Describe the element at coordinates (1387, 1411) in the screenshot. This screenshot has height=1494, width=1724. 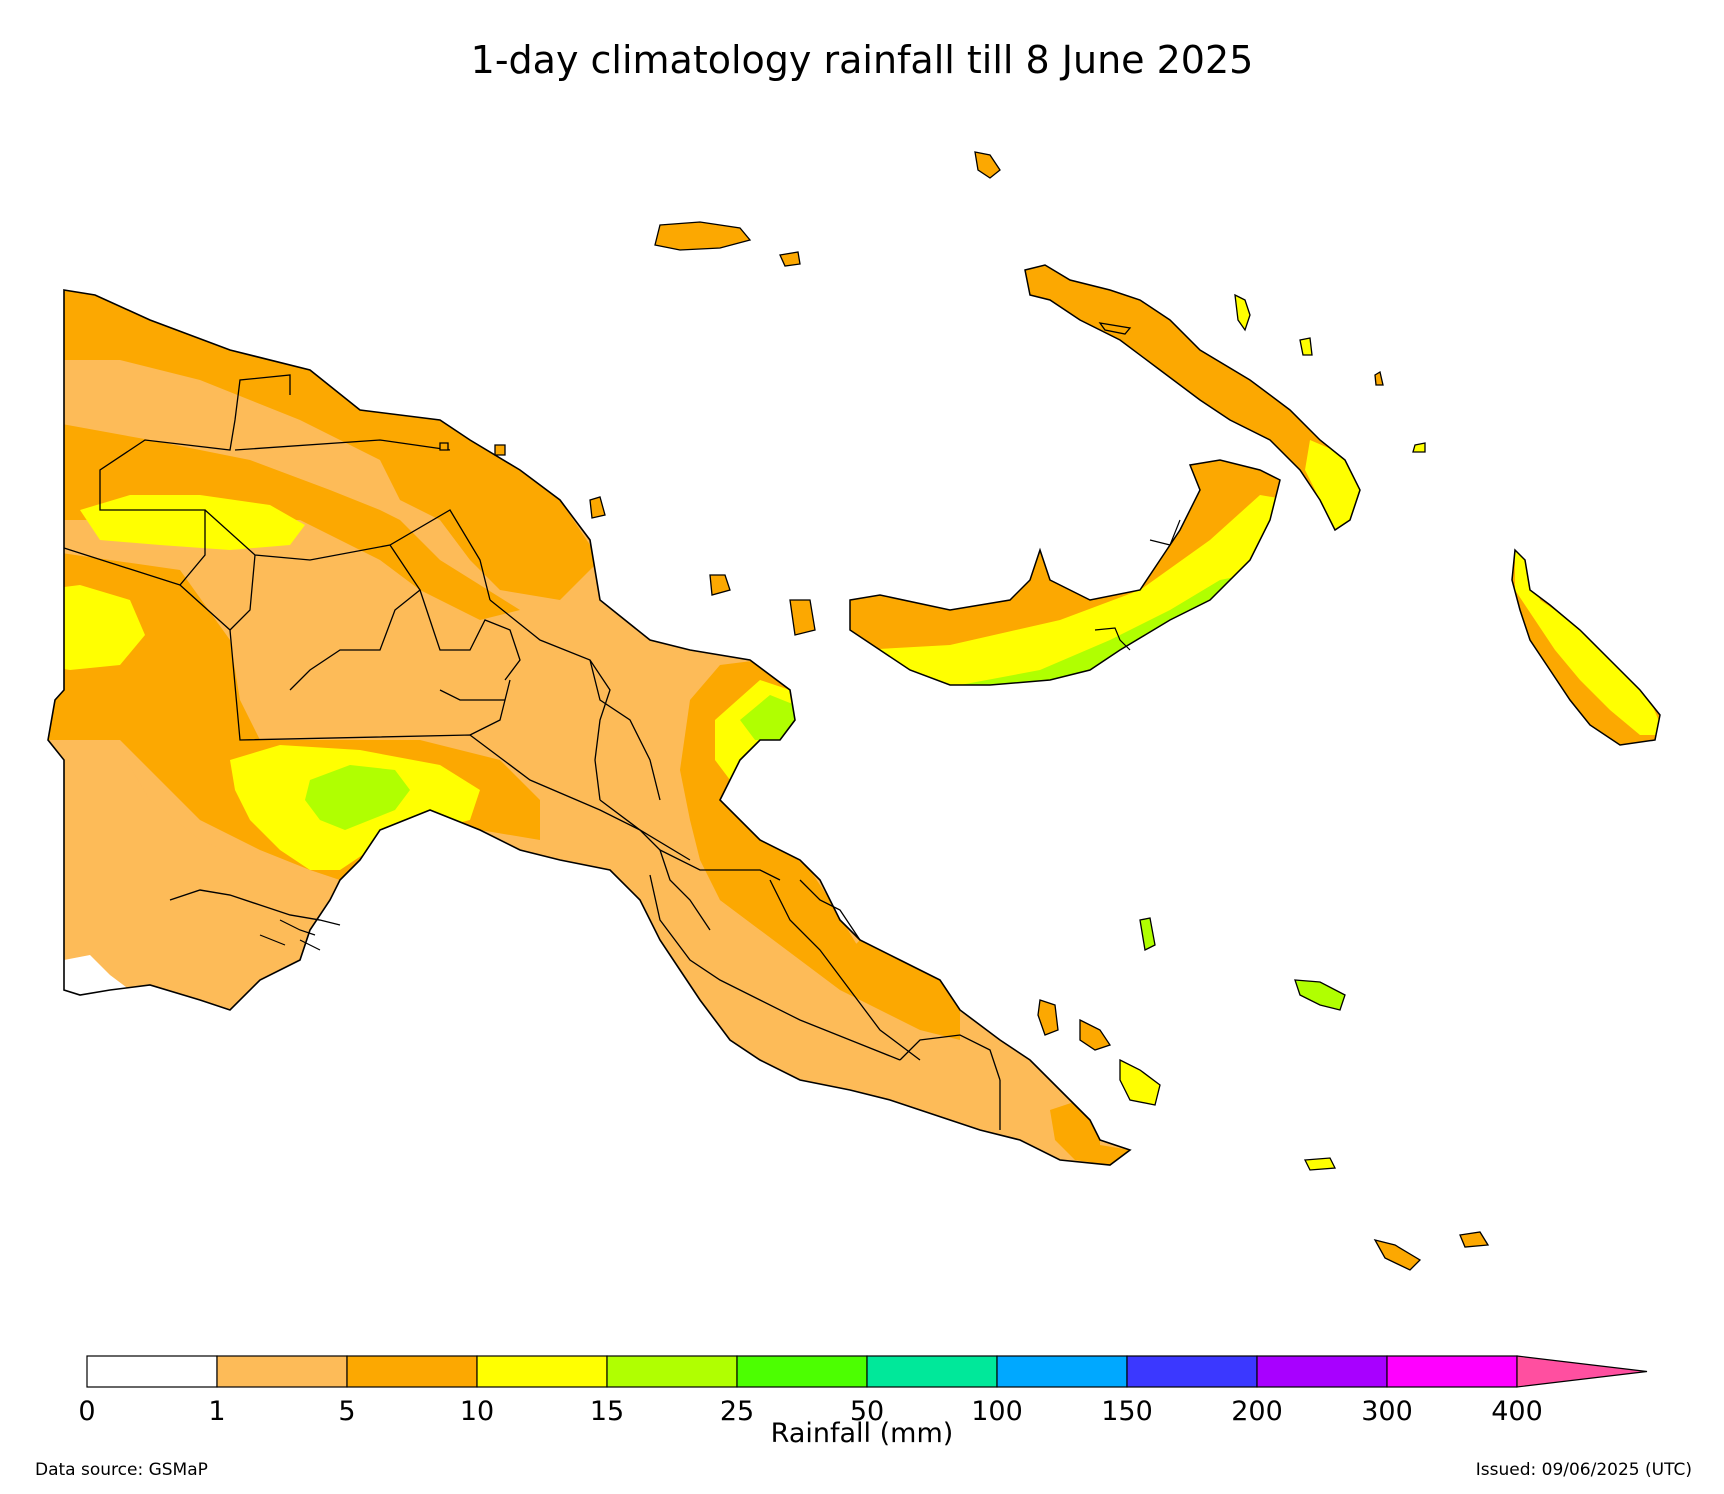
I see `colorbar-tick-label: 300` at that location.